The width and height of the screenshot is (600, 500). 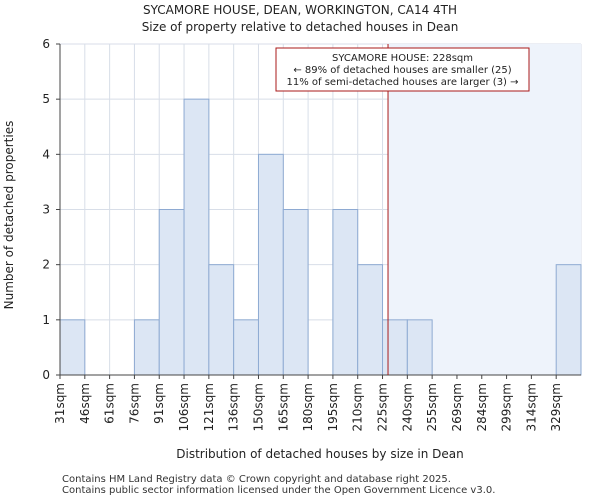 I want to click on x-tick-label: 150sqm, so click(x=258, y=407).